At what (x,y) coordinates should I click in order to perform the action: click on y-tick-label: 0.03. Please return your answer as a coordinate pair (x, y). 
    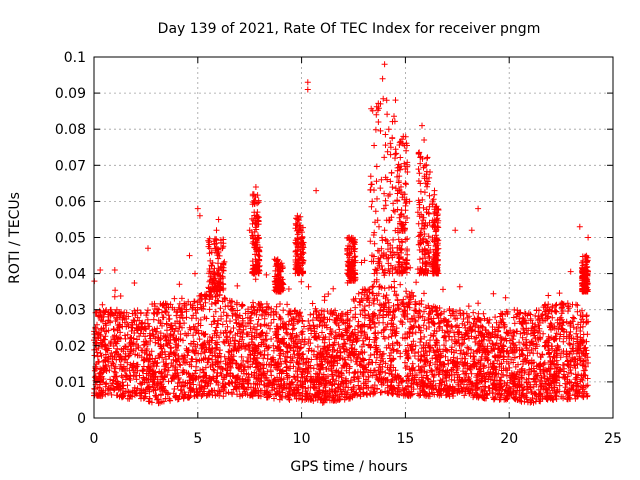
    Looking at the image, I should click on (70, 311).